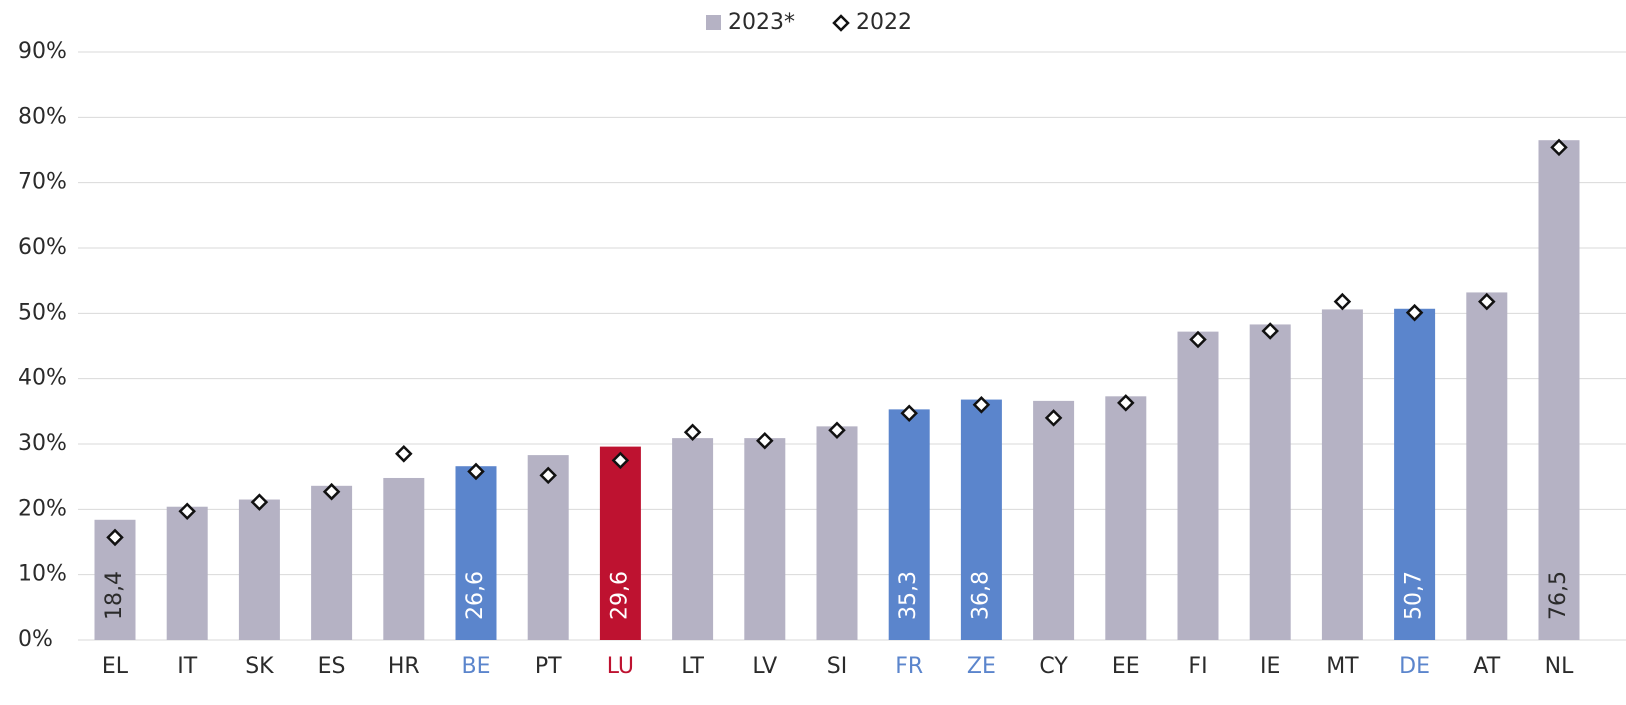 The height and width of the screenshot is (705, 1626). What do you see at coordinates (332, 666) in the screenshot?
I see `x-tick-label: ES` at bounding box center [332, 666].